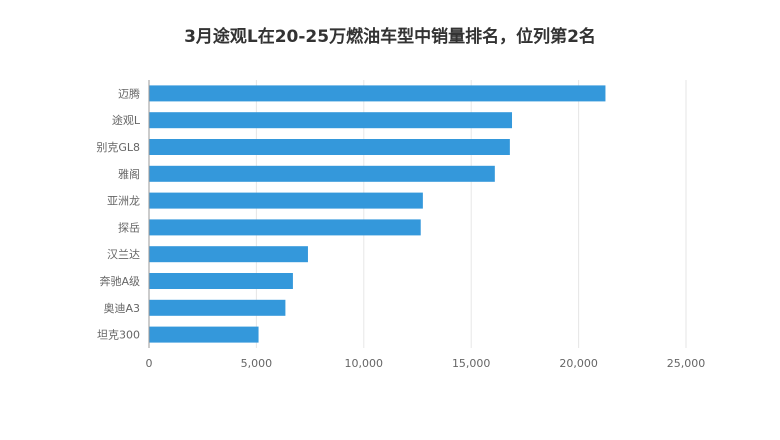  I want to click on y-tick-label: 雅阁, so click(129, 174).